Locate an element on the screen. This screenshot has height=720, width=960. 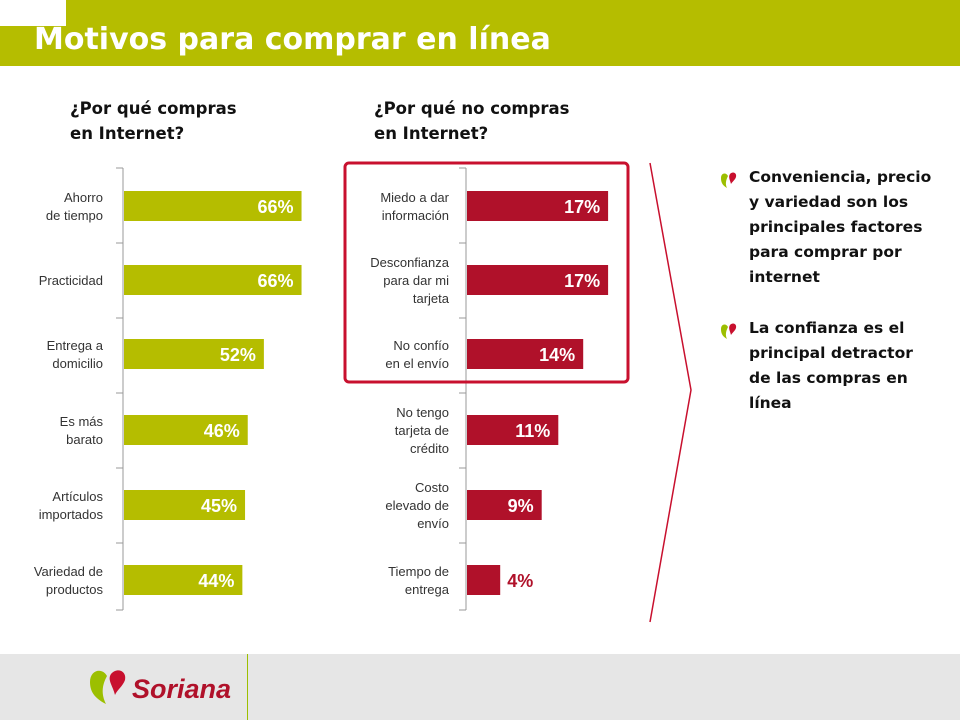
header-corner is located at coordinates (33, 13).